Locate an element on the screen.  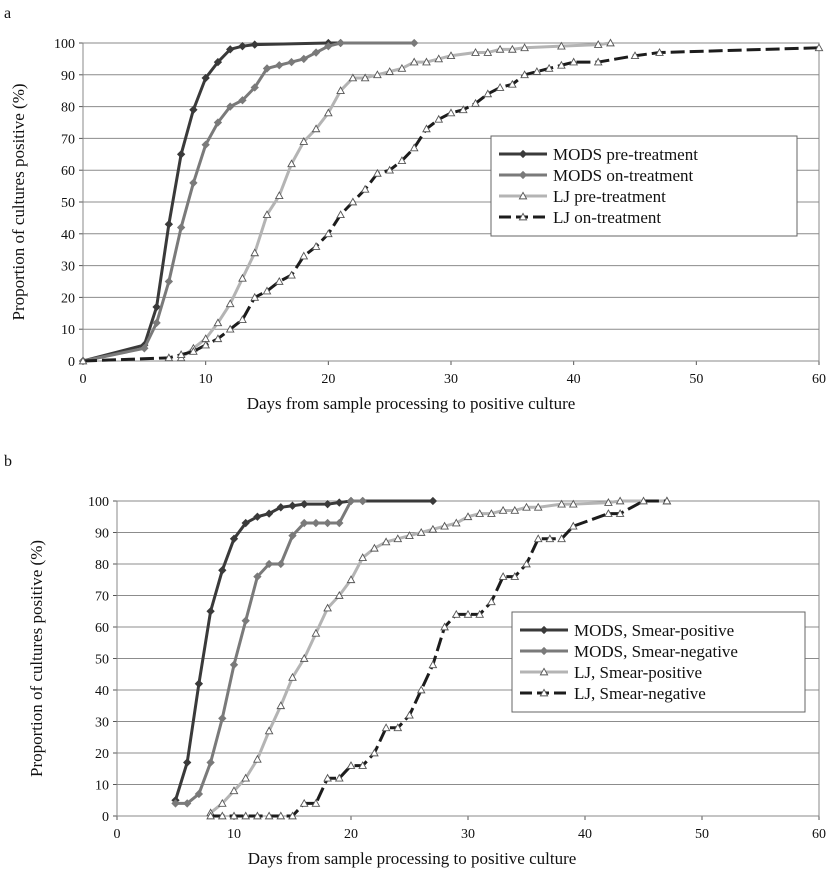
y-tick-label: 30 is located at coordinates (102, 723).